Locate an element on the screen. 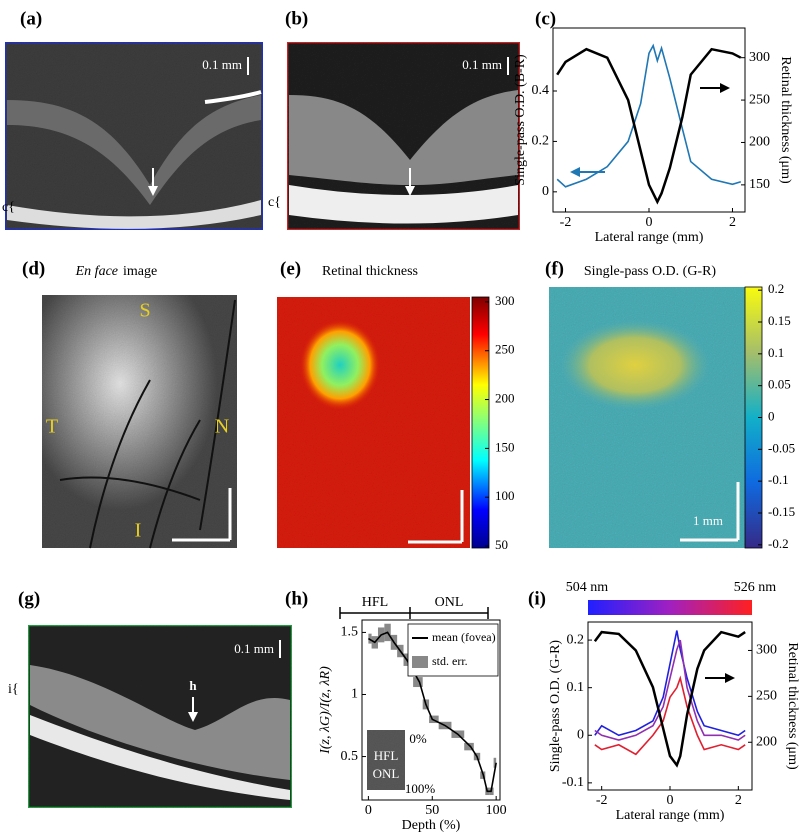 Image resolution: width=811 pixels, height=836 pixels. title: Retinal thickness is located at coordinates (370, 271).